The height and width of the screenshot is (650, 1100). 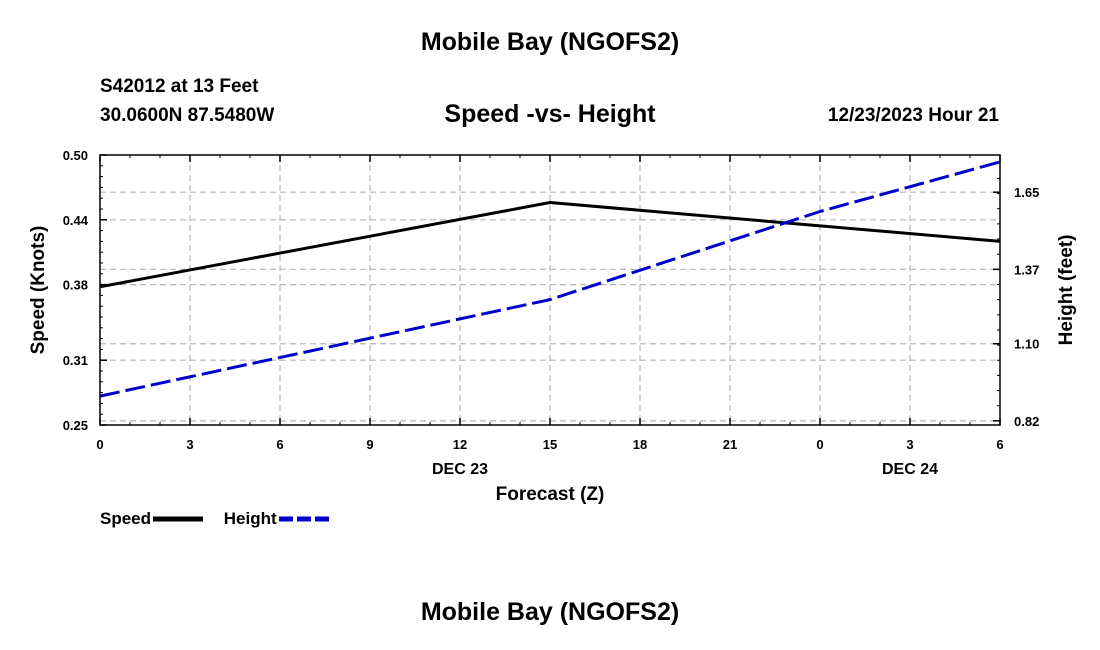 What do you see at coordinates (187, 115) in the screenshot?
I see `coordinates-label: 30.0600N 87.5480W` at bounding box center [187, 115].